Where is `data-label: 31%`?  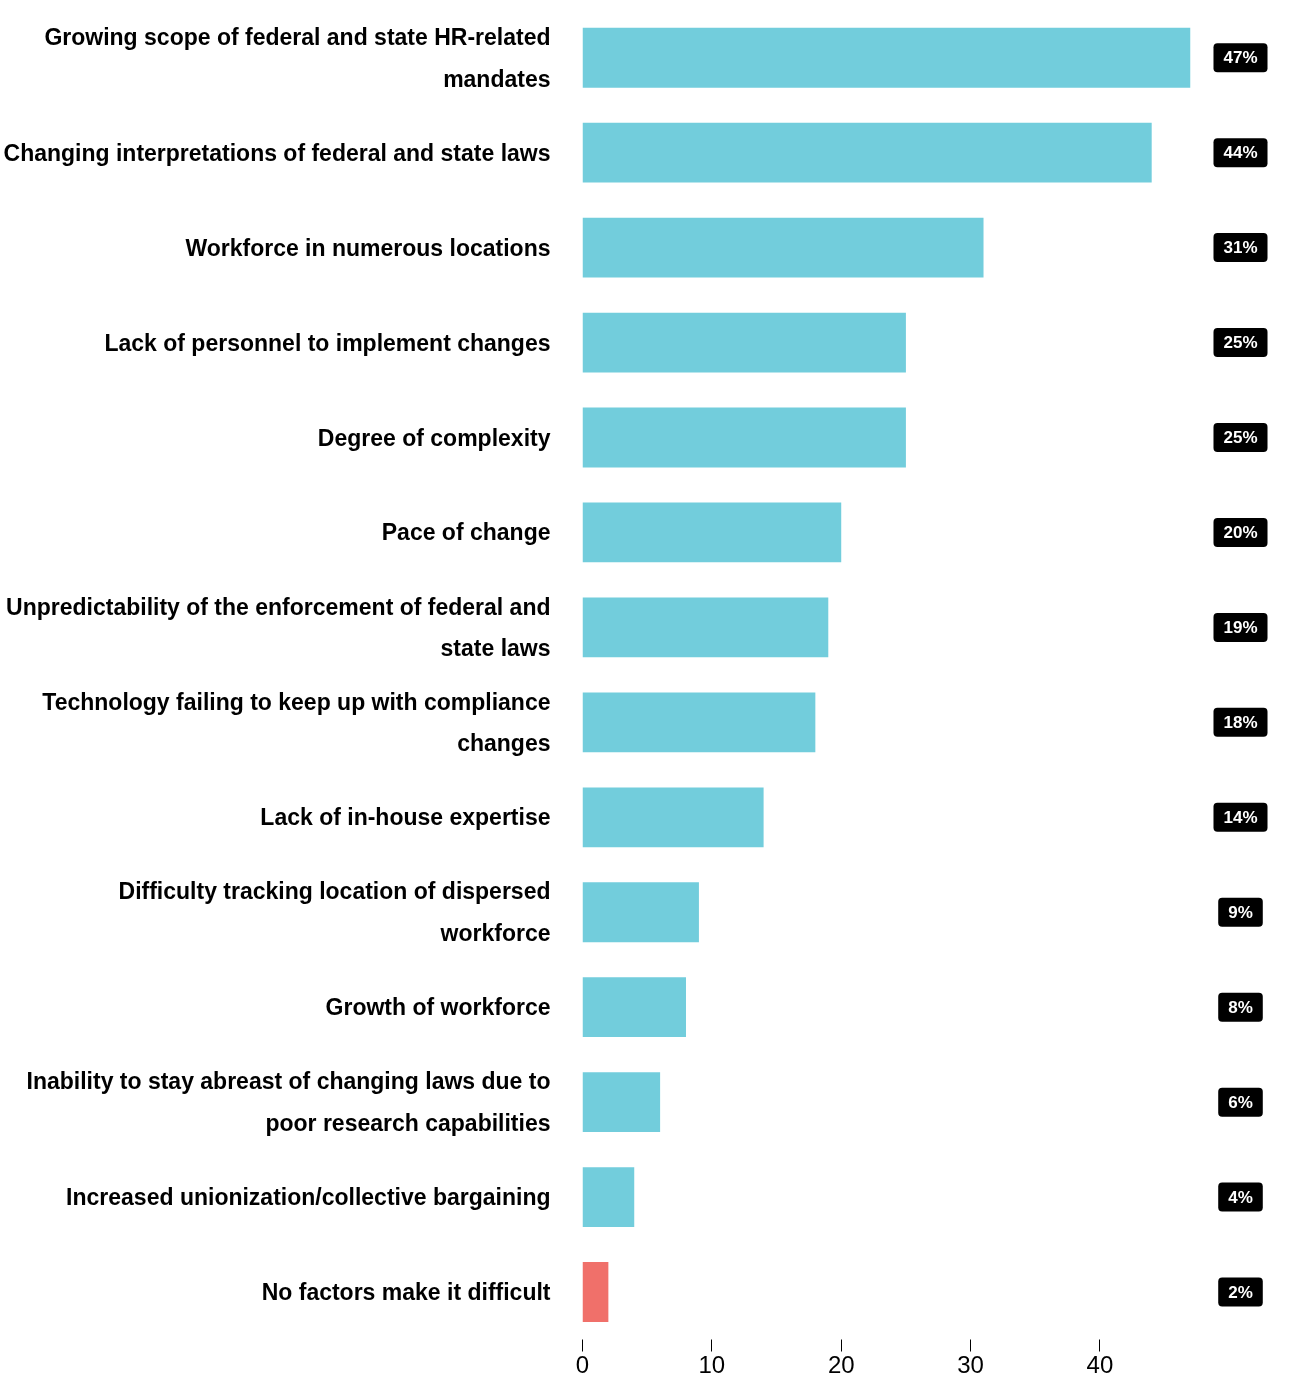
data-label: 31% is located at coordinates (1240, 248).